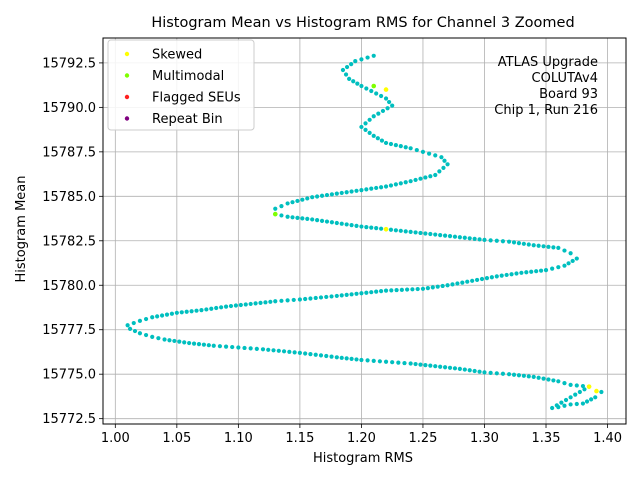 The width and height of the screenshot is (640, 480). What do you see at coordinates (361, 438) in the screenshot?
I see `x-tick-label: 1.20` at bounding box center [361, 438].